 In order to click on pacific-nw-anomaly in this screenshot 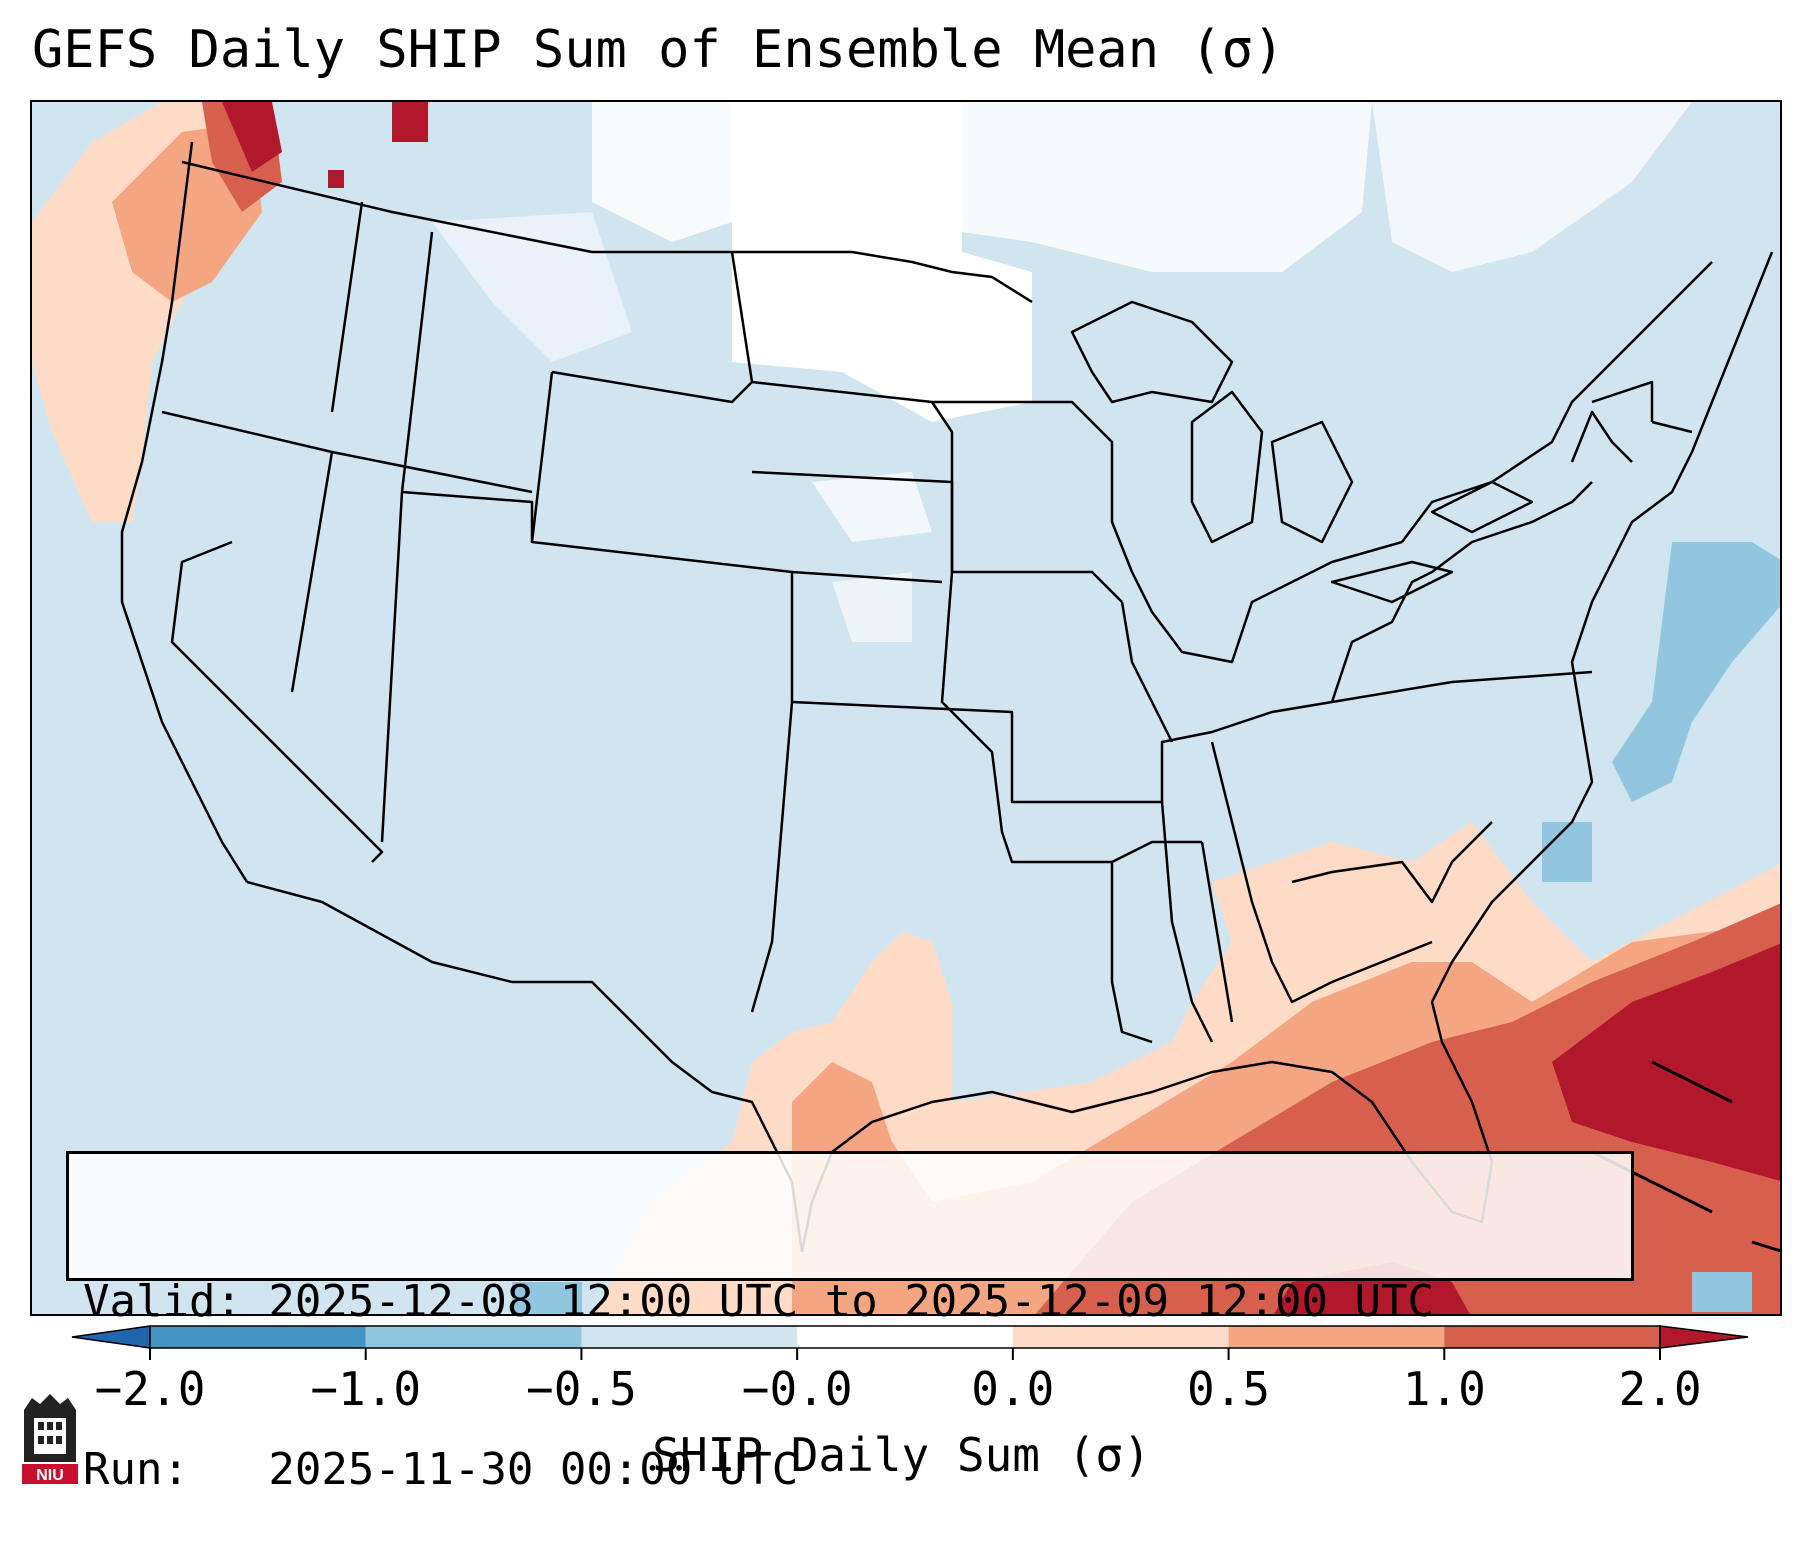, I will do `click(230, 312)`.